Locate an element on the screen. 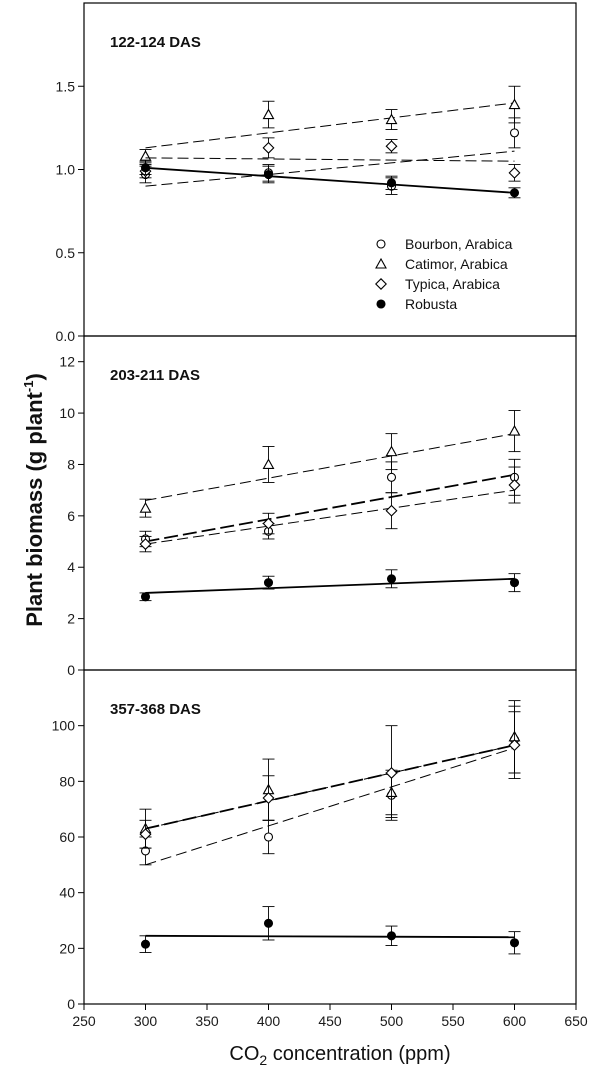 The image size is (597, 1076). y-tick-label: 100 is located at coordinates (64, 726).